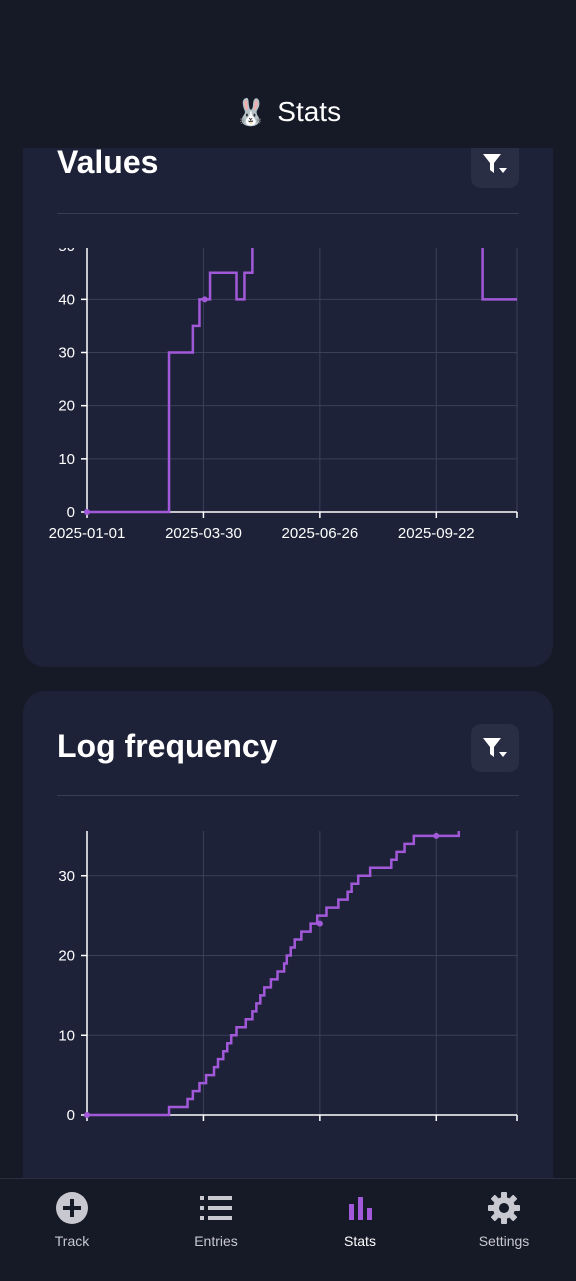 The image size is (576, 1281). Describe the element at coordinates (66, 876) in the screenshot. I see `log-frequency-y-tick-label: 30` at that location.